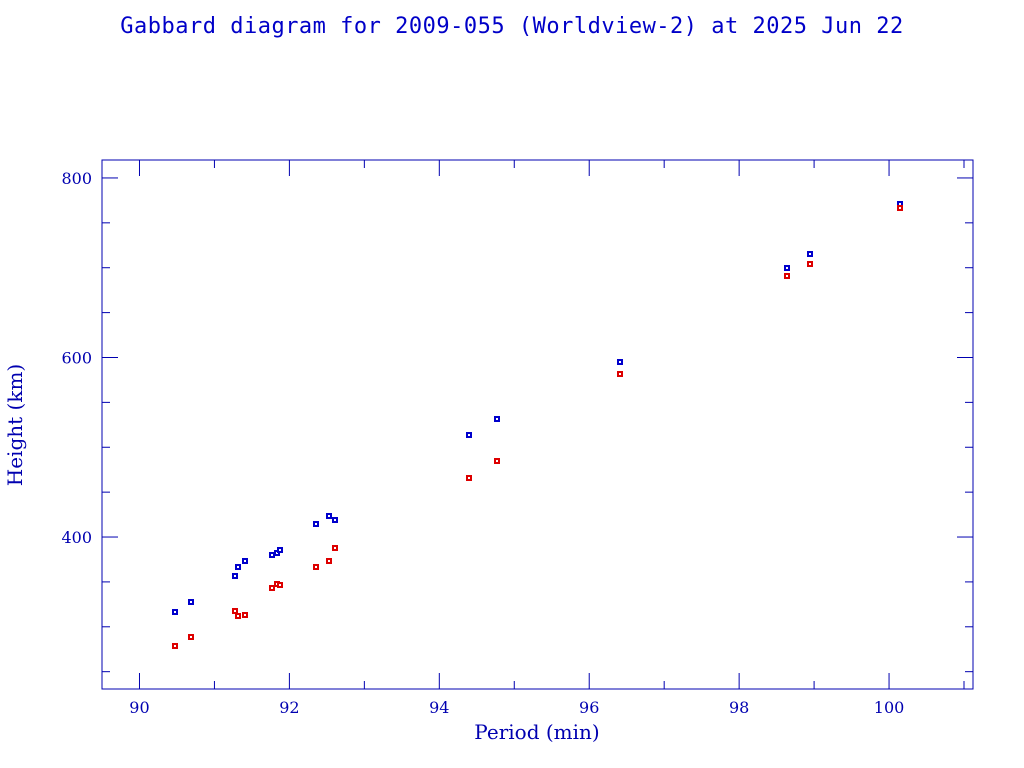 This screenshot has height=768, width=1024. Describe the element at coordinates (289, 707) in the screenshot. I see `x-tick-label: 92` at that location.